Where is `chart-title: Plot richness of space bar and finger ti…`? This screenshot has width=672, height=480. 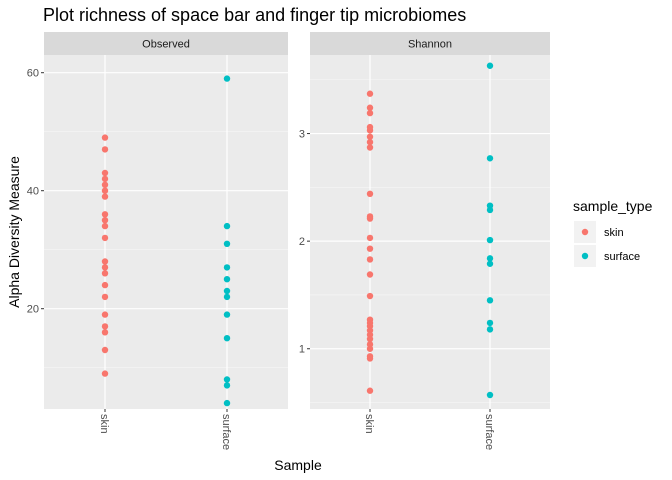 chart-title: Plot richness of space bar and finger ti… is located at coordinates (254, 15).